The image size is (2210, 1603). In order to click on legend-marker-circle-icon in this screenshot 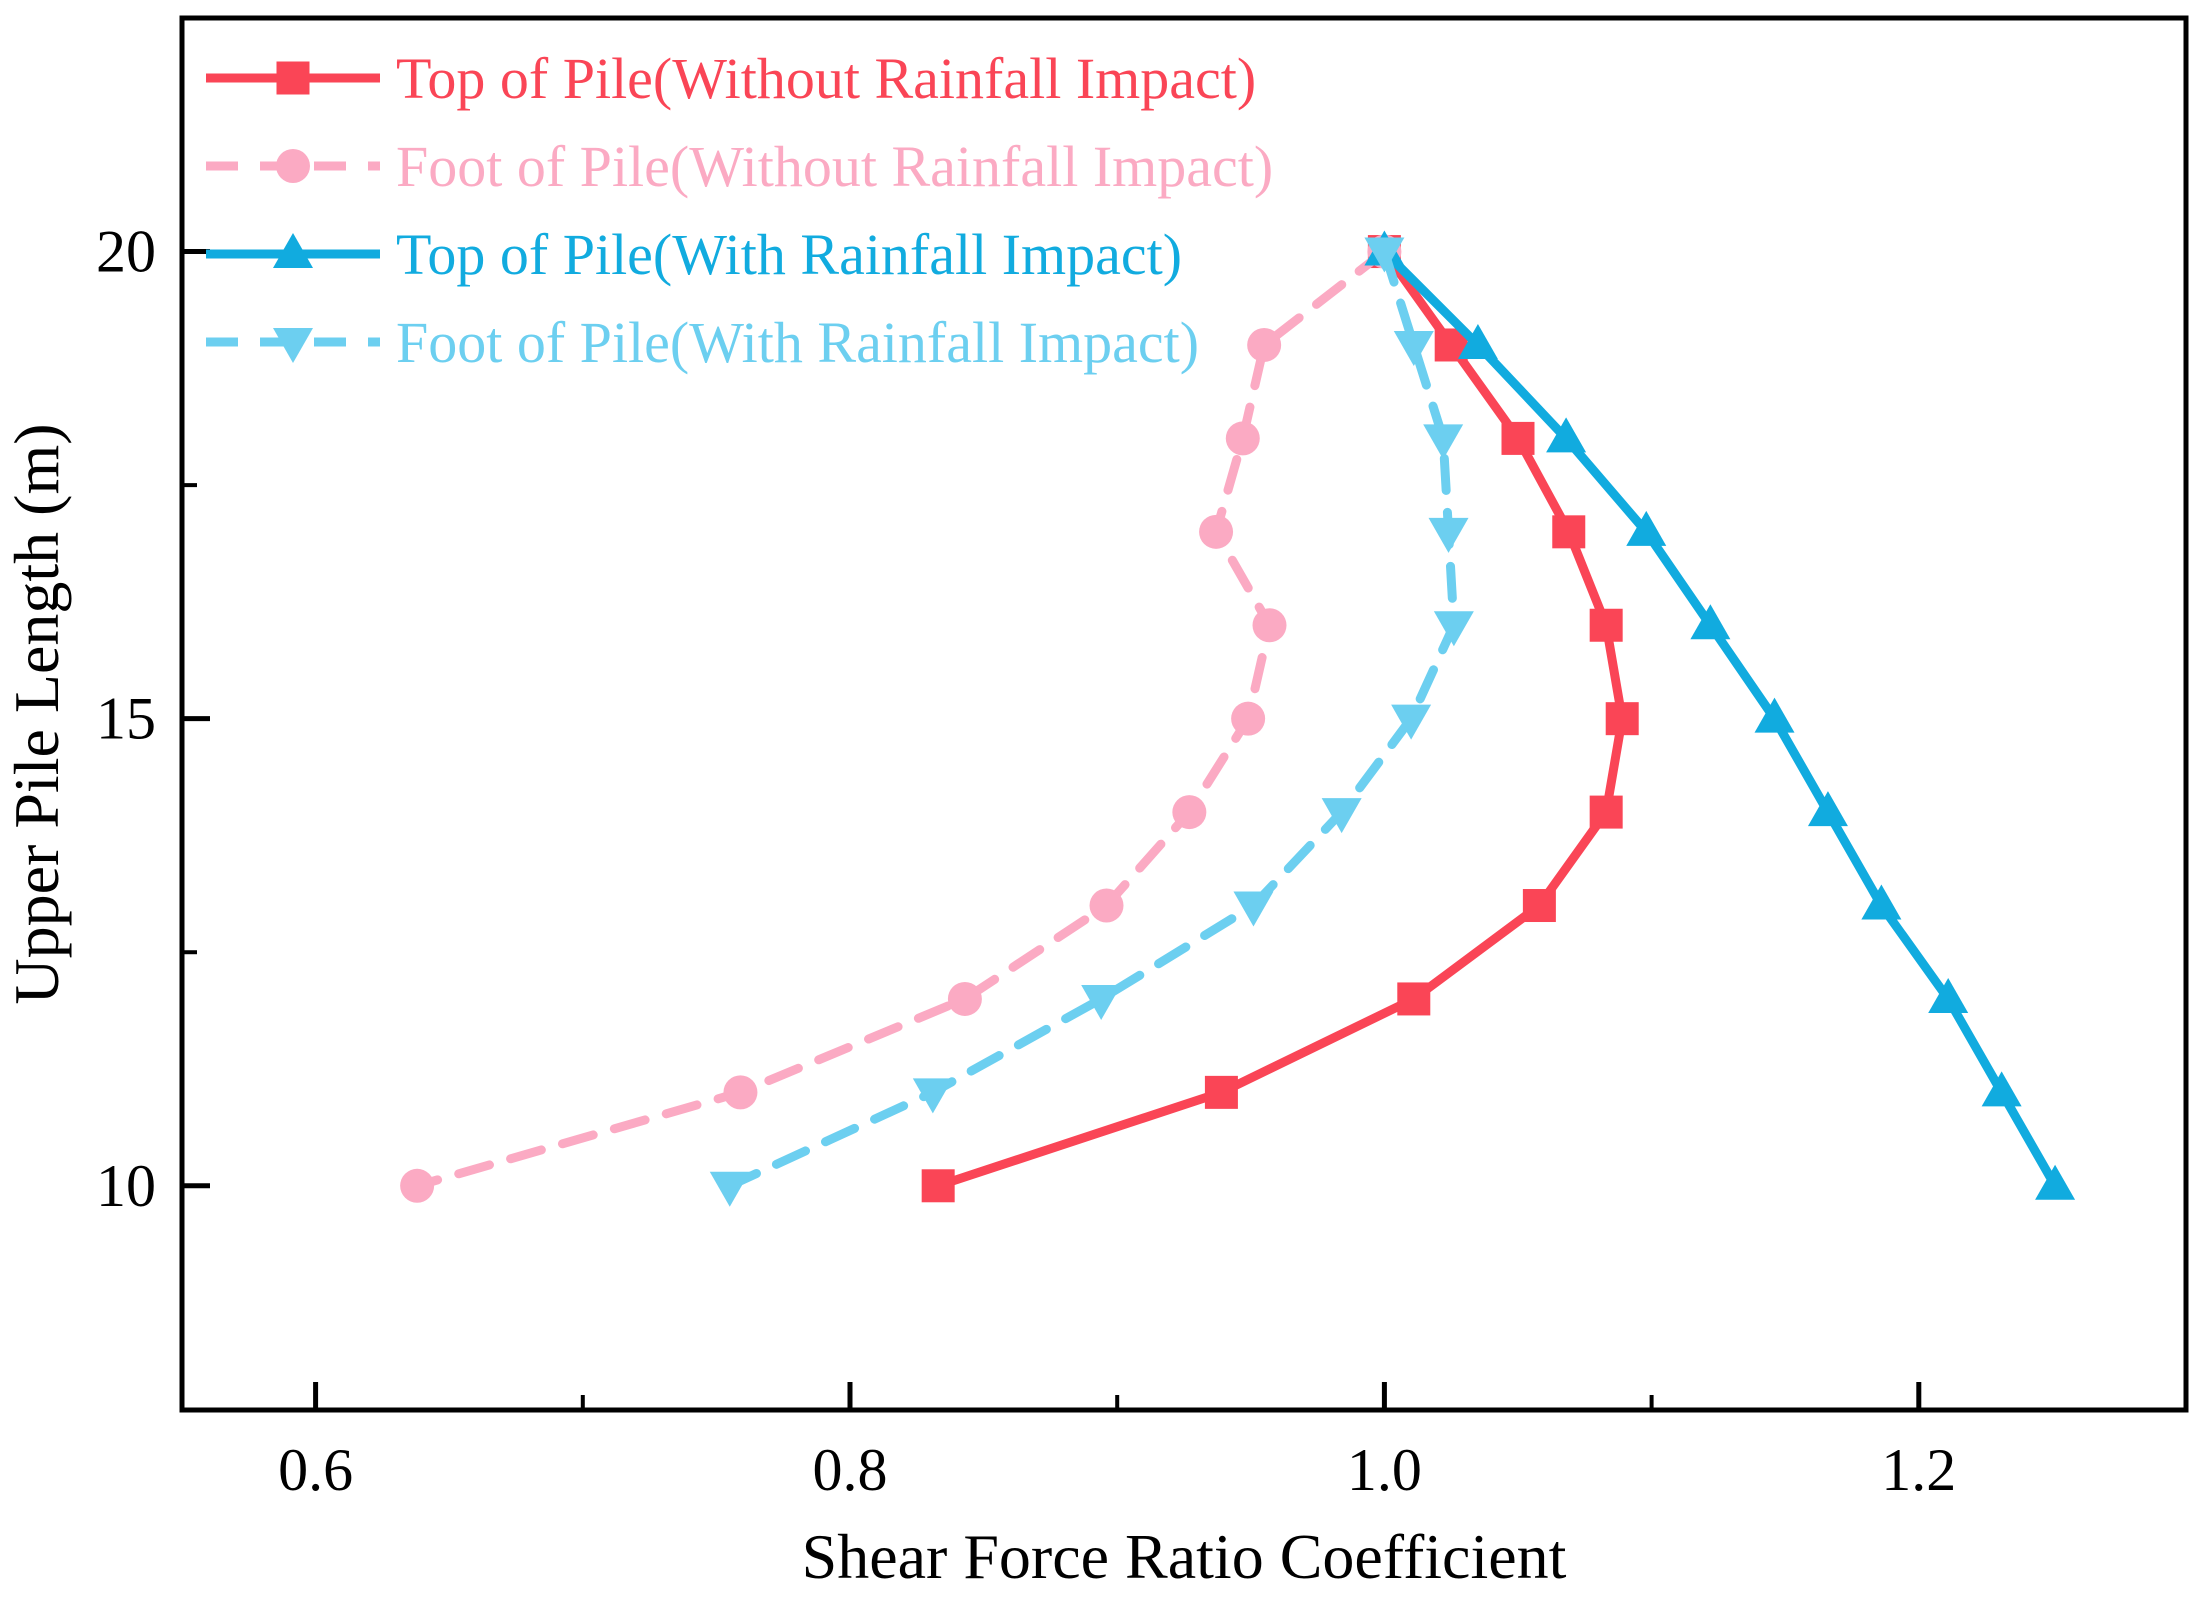, I will do `click(293, 166)`.